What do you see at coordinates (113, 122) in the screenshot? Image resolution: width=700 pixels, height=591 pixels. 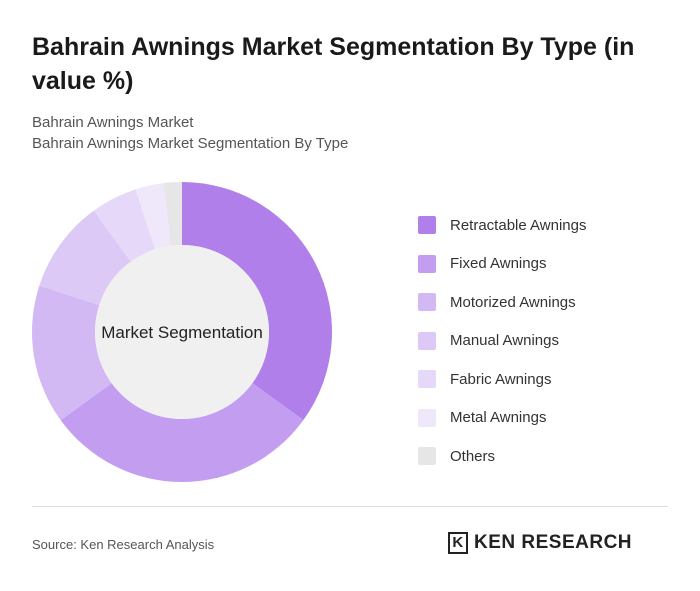 I see `breadcrumb: Bahrain Awnings Market` at bounding box center [113, 122].